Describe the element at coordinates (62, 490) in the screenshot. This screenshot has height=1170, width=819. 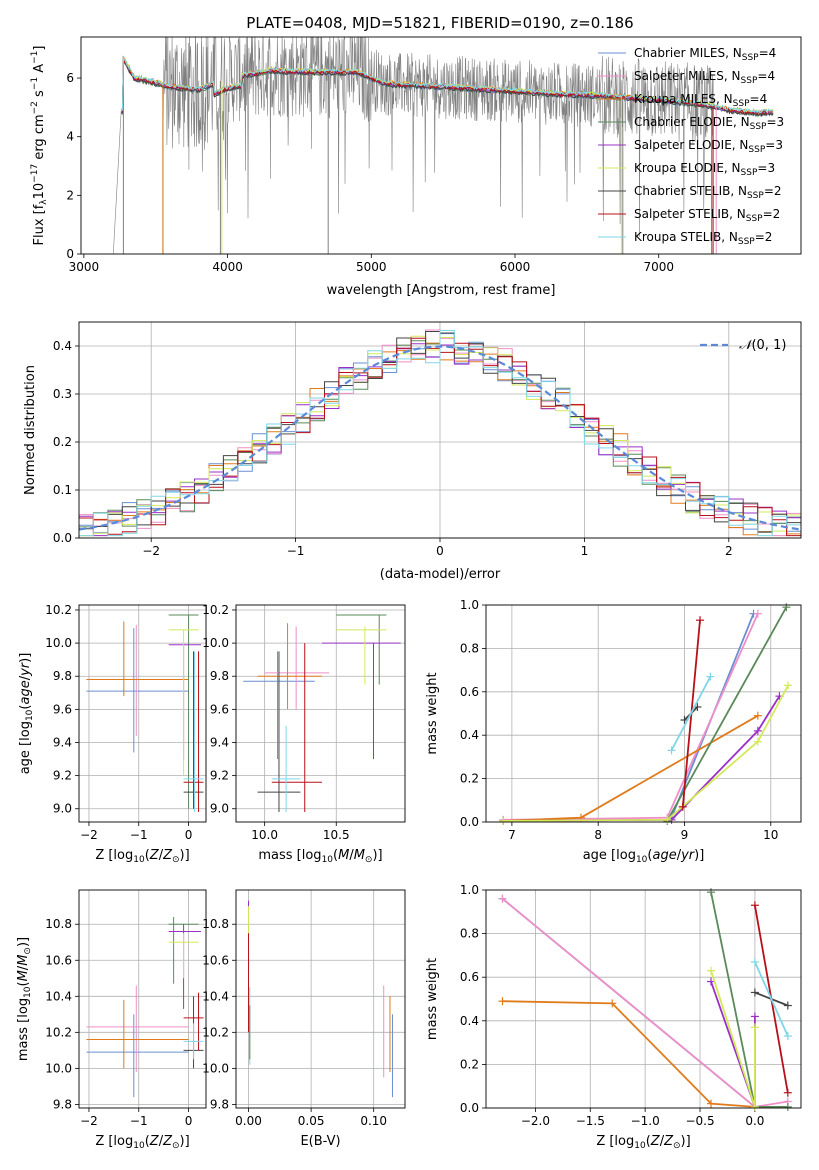
I see `y-tick-label: 0.1` at that location.